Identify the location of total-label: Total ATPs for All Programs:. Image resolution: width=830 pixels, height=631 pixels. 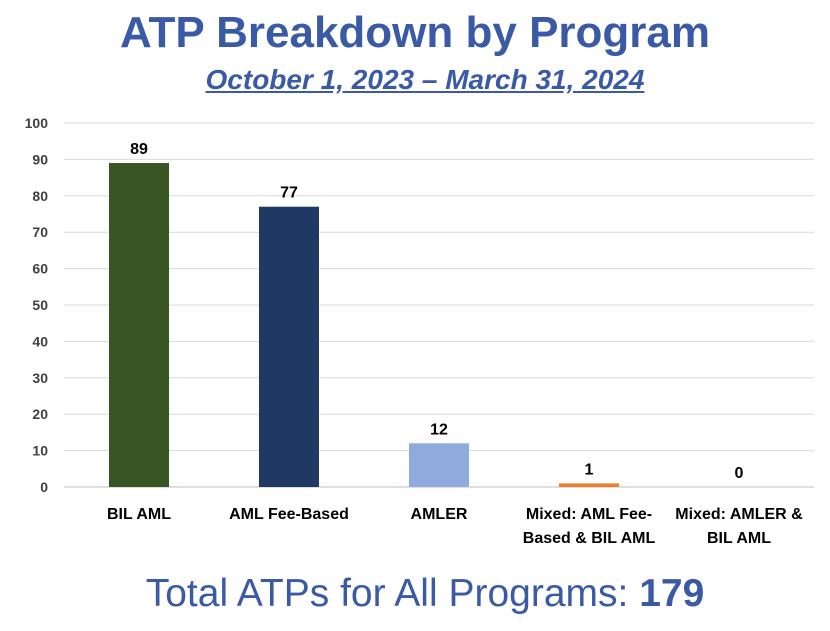
(392, 593).